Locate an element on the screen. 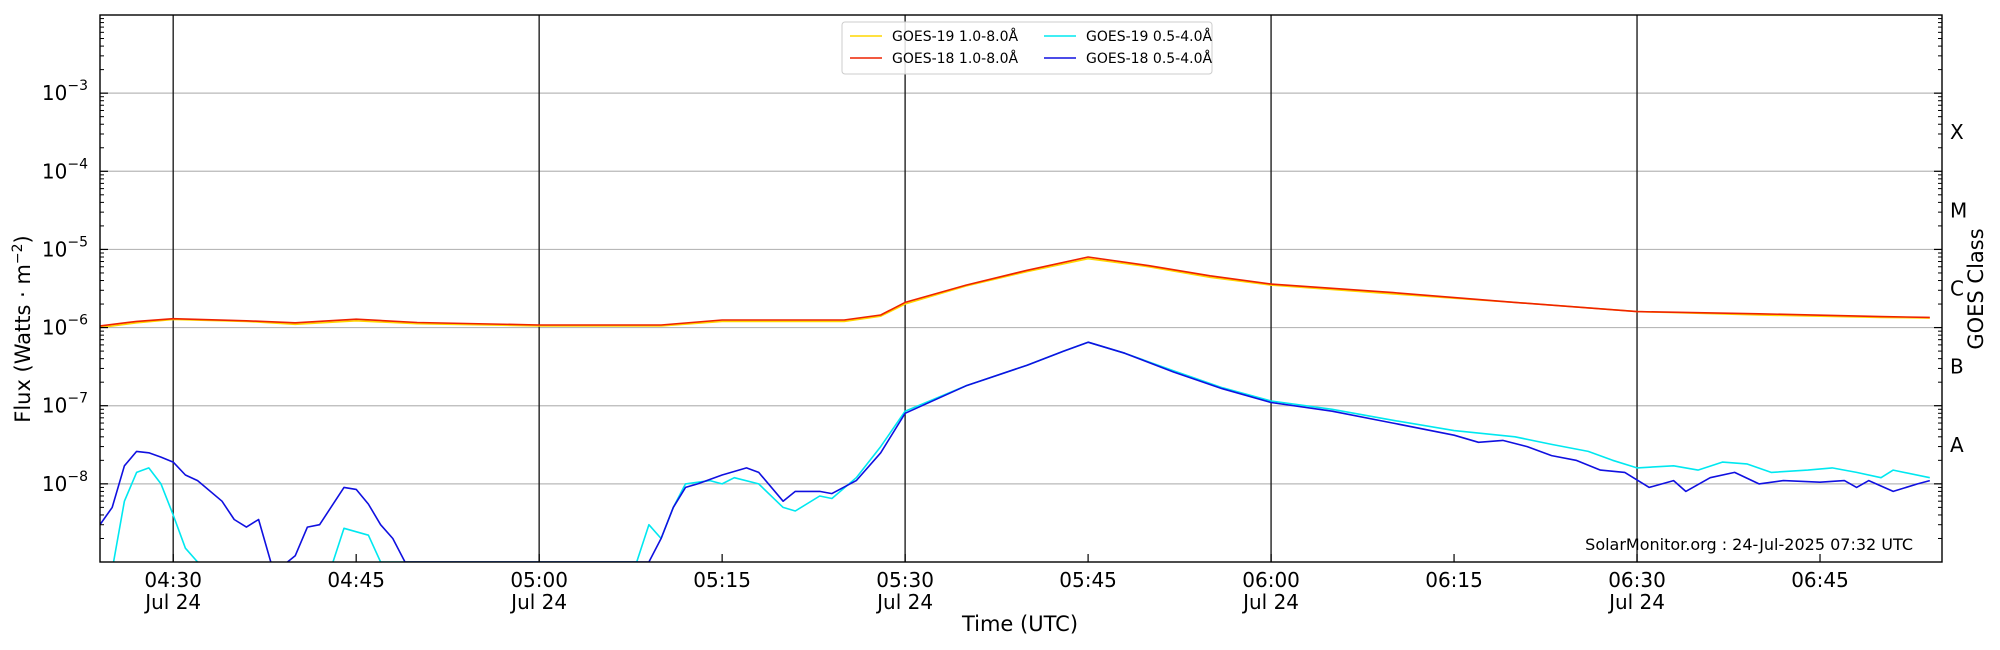 This screenshot has width=2000, height=650. x-tick-label: 05:15 is located at coordinates (722, 580).